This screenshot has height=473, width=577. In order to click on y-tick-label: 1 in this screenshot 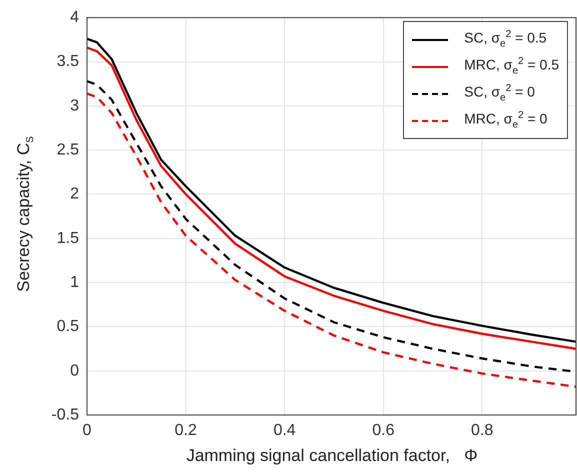, I will do `click(75, 282)`.